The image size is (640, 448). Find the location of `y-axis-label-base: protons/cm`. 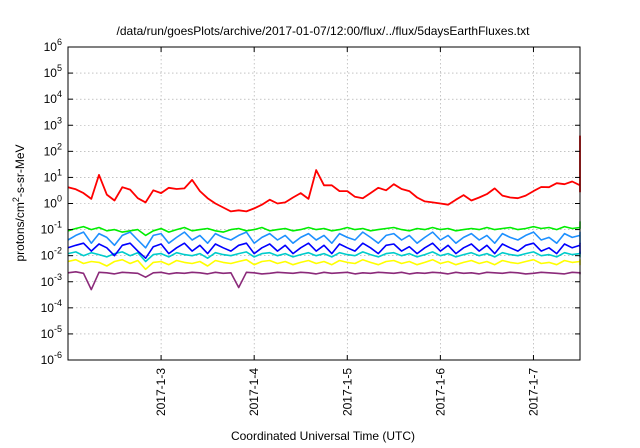

y-axis-label-base: protons/cm is located at coordinates (20, 231).